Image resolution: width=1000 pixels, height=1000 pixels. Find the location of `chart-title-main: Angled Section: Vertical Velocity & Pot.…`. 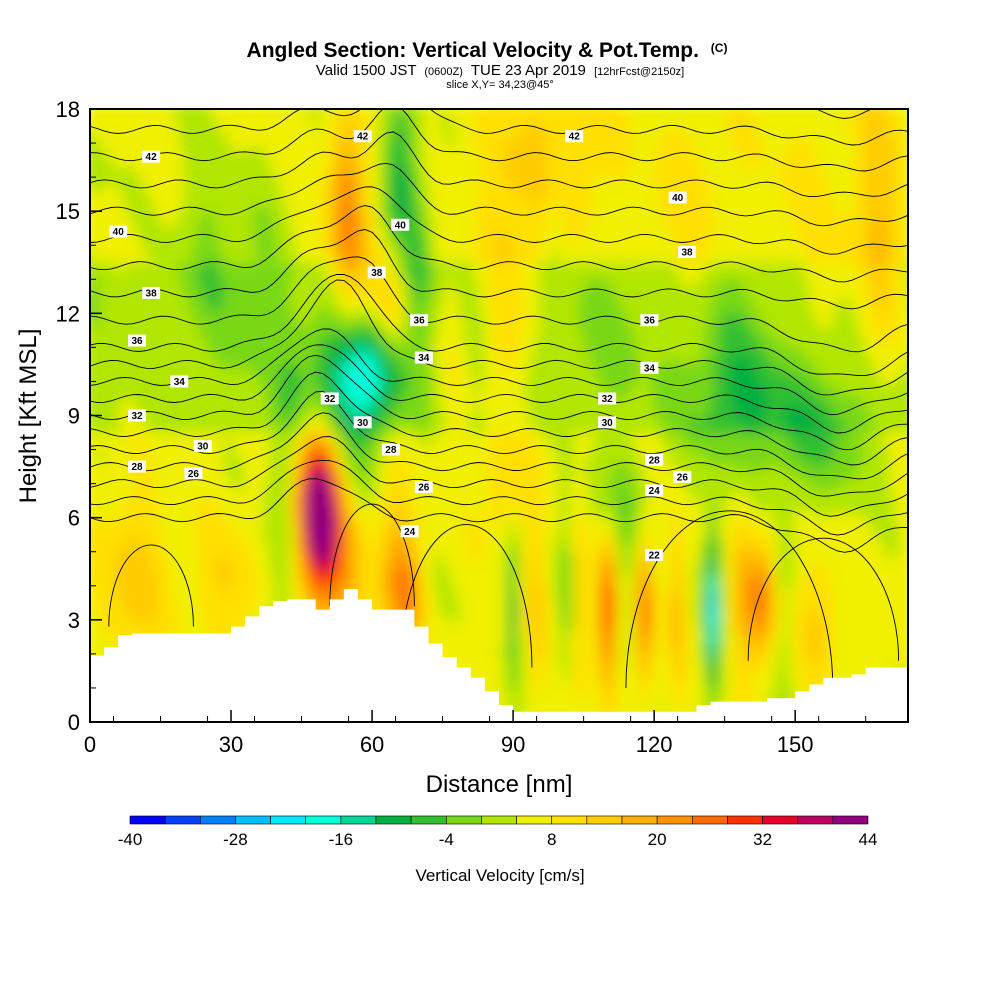

chart-title-main: Angled Section: Vertical Velocity & Pot.… is located at coordinates (473, 50).